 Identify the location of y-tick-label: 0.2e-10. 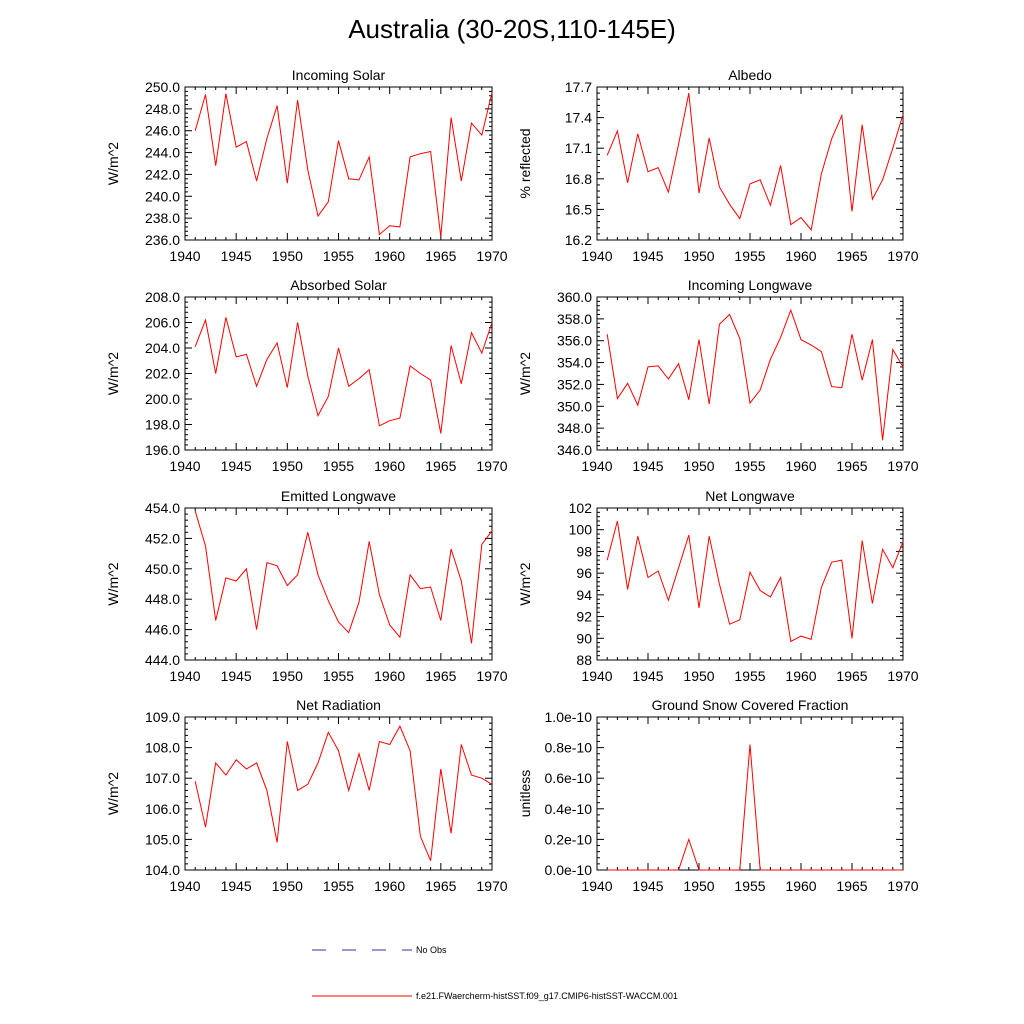
(569, 839).